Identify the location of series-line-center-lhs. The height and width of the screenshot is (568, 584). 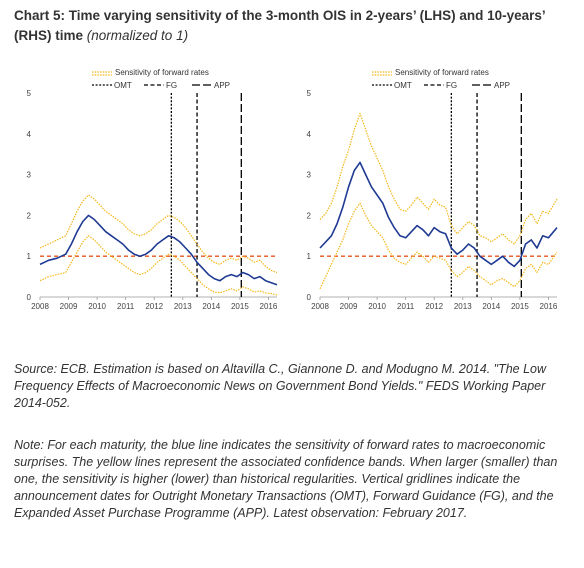
(158, 250).